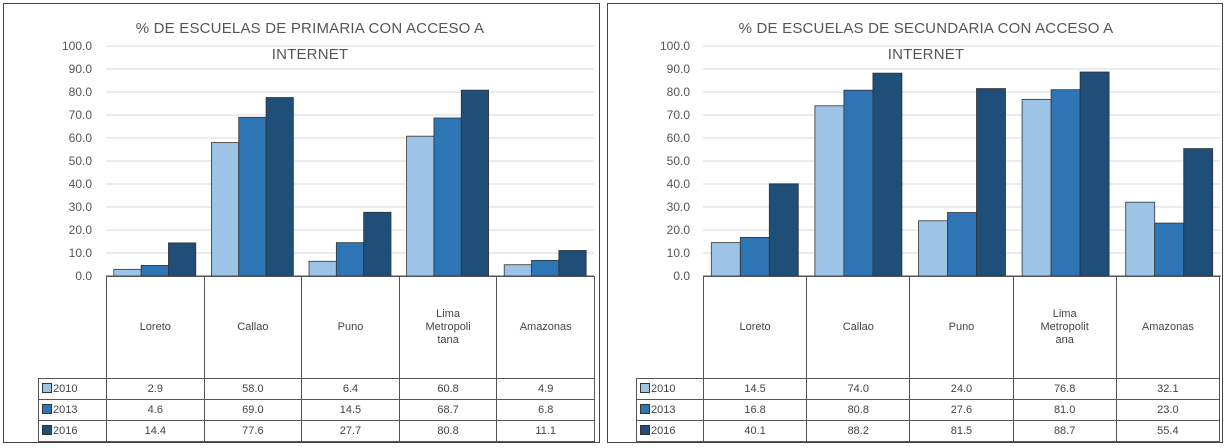 The width and height of the screenshot is (1227, 448). I want to click on data-label: 76.8, so click(1064, 389).